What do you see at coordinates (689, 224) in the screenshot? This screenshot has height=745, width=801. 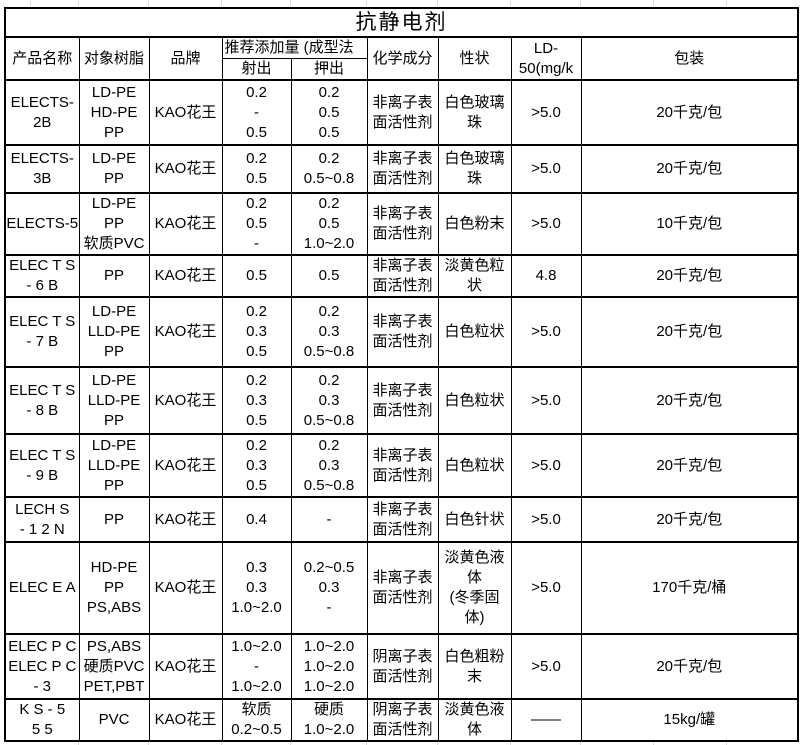 I see `cell-packaging: 10千克/包` at bounding box center [689, 224].